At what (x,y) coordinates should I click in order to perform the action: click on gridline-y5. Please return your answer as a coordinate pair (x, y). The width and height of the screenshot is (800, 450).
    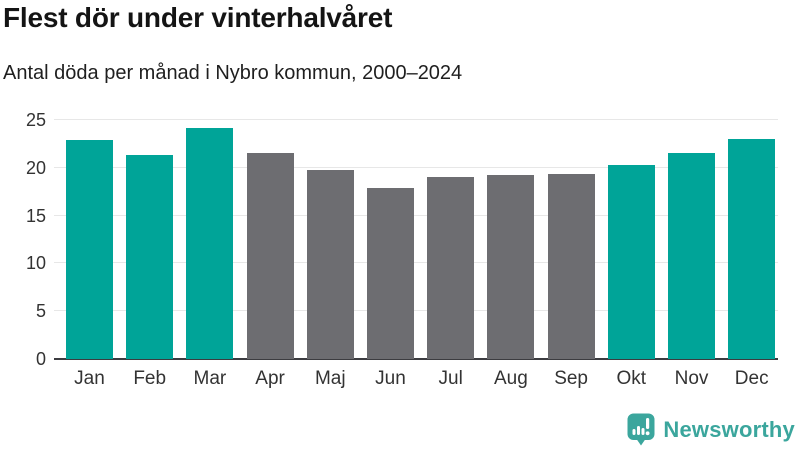
    Looking at the image, I should click on (416, 311).